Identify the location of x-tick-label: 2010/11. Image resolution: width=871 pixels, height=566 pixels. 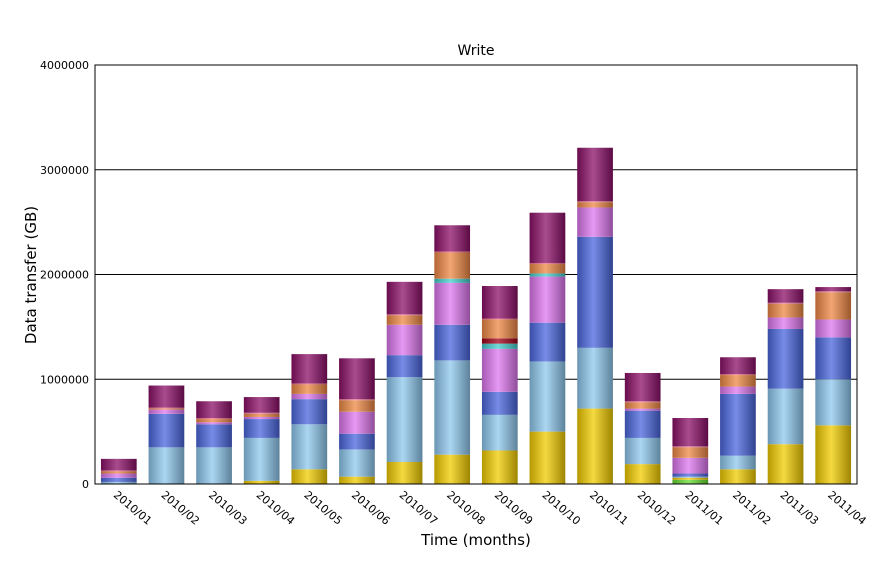
(608, 507).